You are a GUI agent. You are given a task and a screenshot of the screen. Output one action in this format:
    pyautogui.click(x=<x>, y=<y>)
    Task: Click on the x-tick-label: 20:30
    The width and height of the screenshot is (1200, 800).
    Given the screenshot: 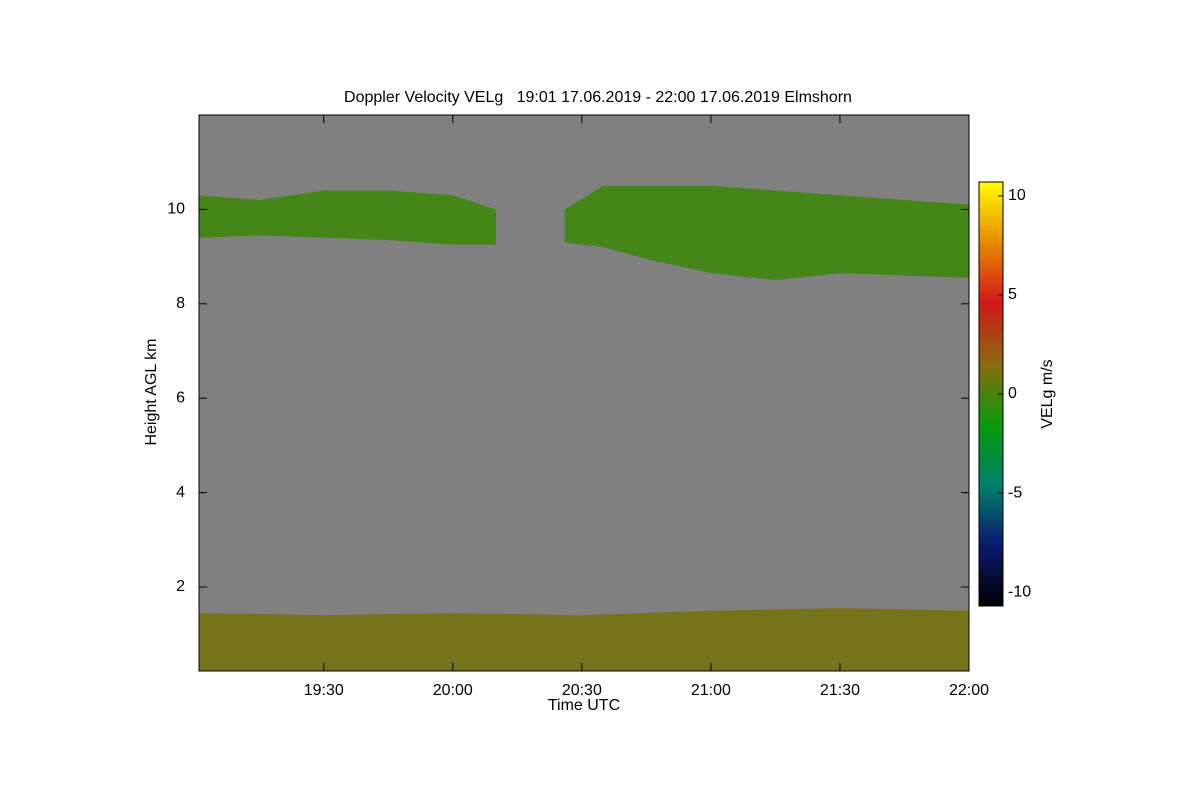 What is the action you would take?
    pyautogui.click(x=582, y=690)
    